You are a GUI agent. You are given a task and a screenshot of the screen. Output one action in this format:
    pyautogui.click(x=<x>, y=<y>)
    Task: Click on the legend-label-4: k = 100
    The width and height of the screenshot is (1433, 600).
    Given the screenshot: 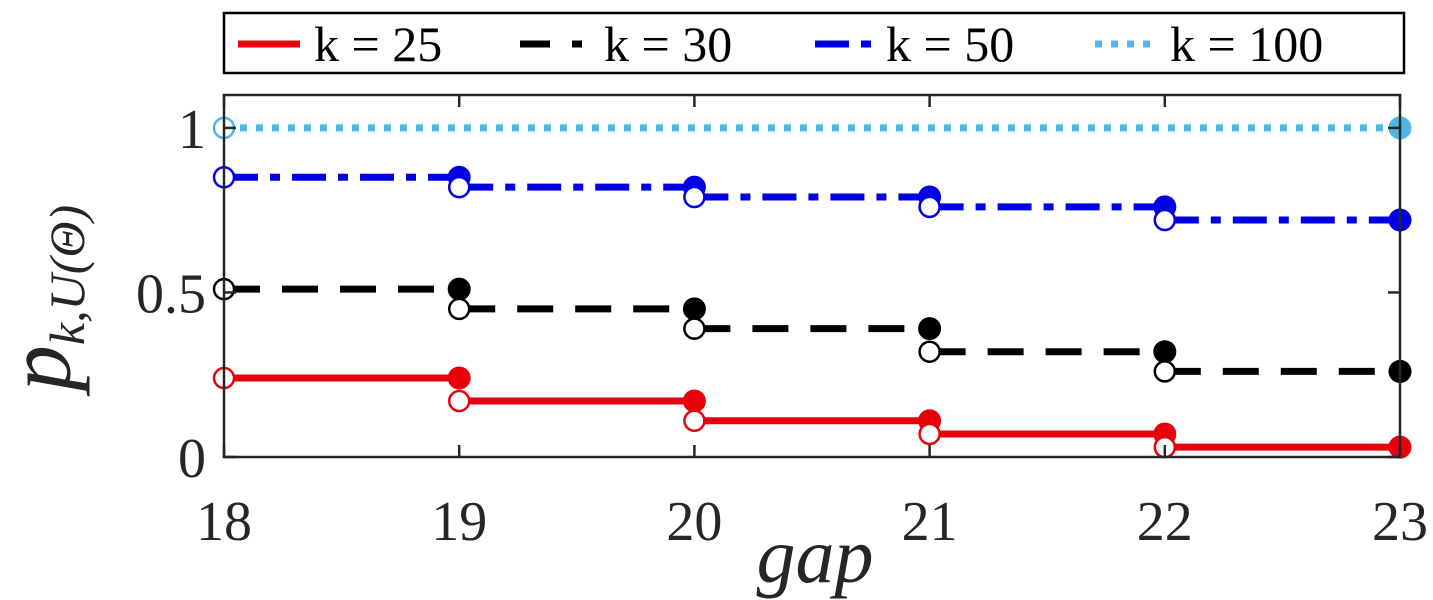 What is the action you would take?
    pyautogui.click(x=1246, y=44)
    